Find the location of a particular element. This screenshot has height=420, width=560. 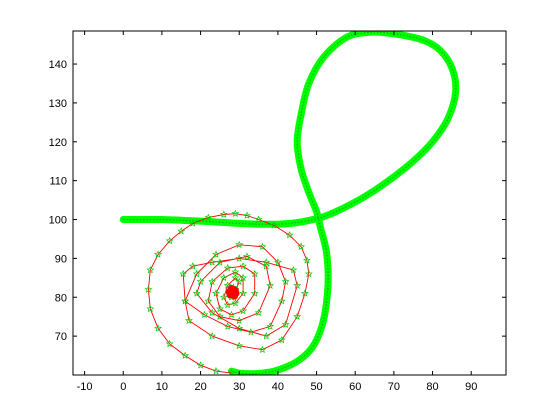

y-tick-label: 100 is located at coordinates (58, 221).